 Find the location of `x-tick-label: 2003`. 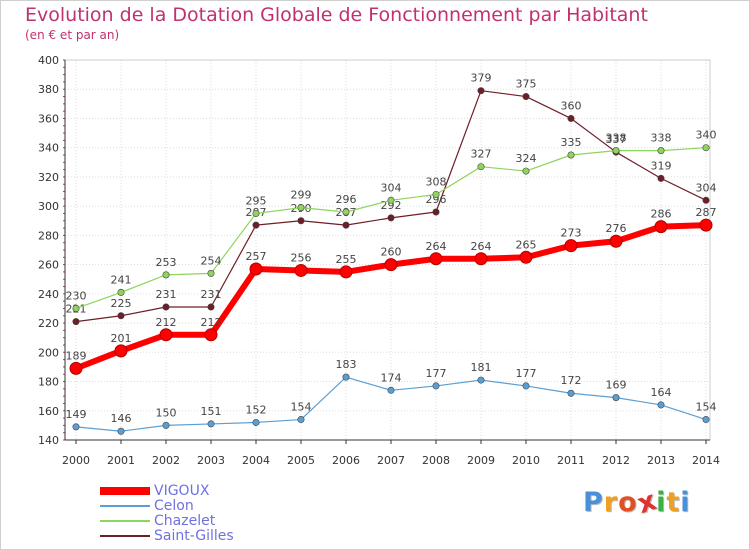

x-tick-label: 2003 is located at coordinates (211, 460).